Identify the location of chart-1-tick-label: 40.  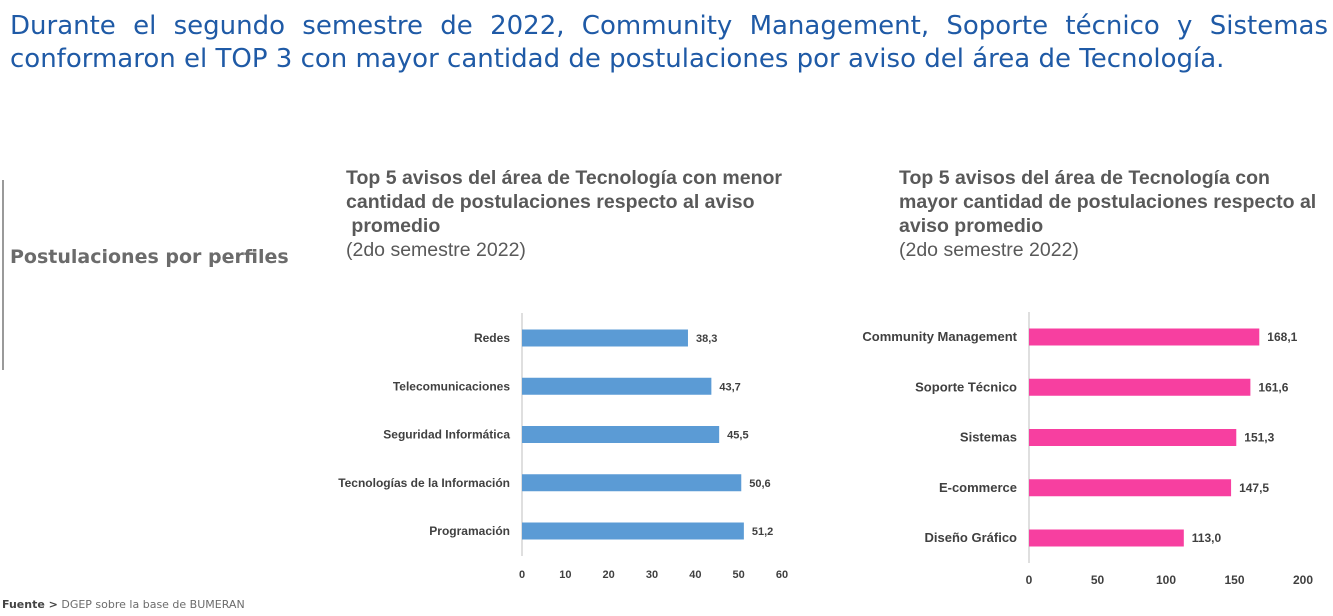
(695, 575).